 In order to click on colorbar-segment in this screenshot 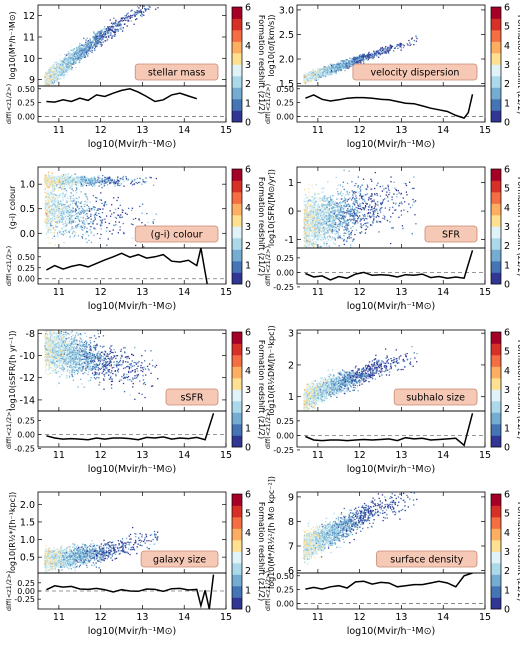, I will do `click(237, 82)`.